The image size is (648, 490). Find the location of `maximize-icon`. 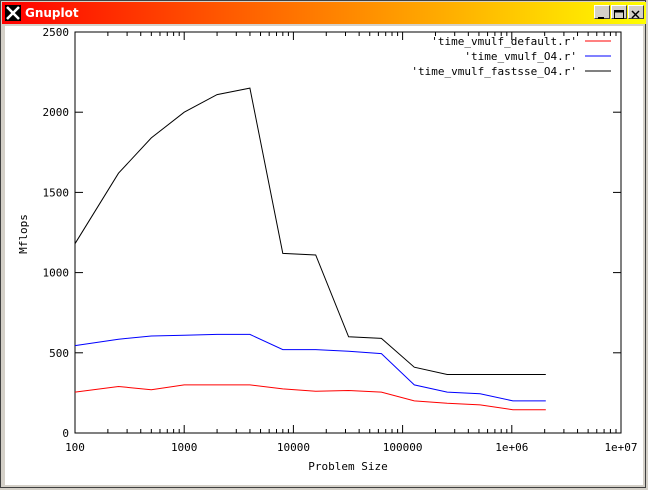

maximize-icon is located at coordinates (619, 14).